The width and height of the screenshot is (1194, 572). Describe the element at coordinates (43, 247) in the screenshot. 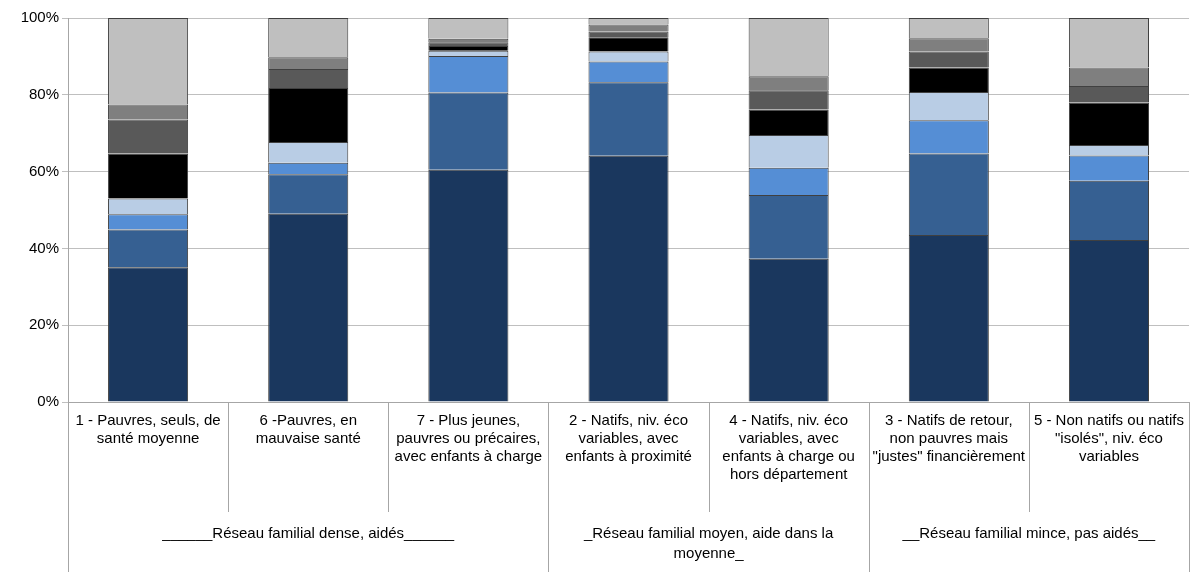

I see `y-tick-label: 40%` at that location.